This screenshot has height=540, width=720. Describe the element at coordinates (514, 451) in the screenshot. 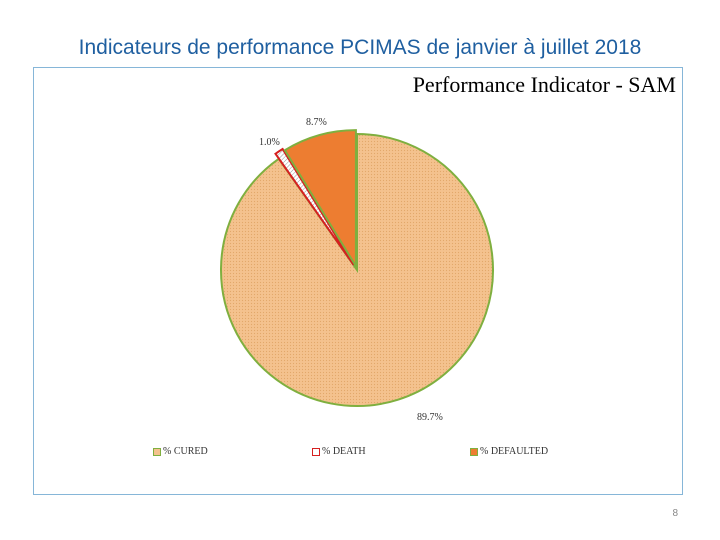

I see `legend-label: % DEFAULTED` at that location.